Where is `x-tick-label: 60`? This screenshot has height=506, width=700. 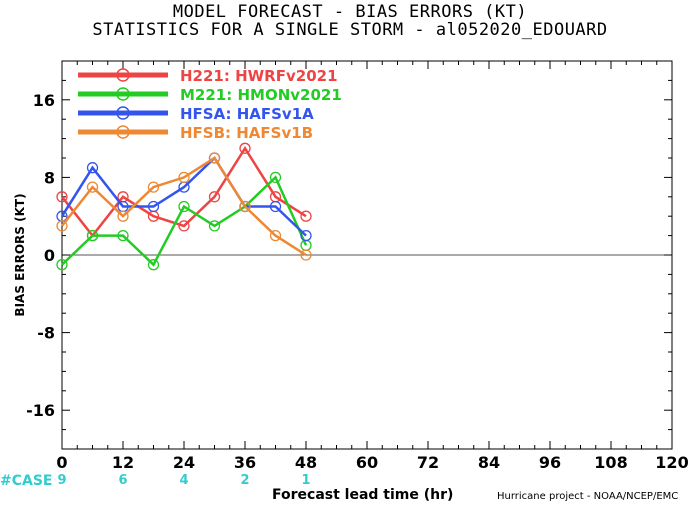 x-tick-label: 60 is located at coordinates (367, 462).